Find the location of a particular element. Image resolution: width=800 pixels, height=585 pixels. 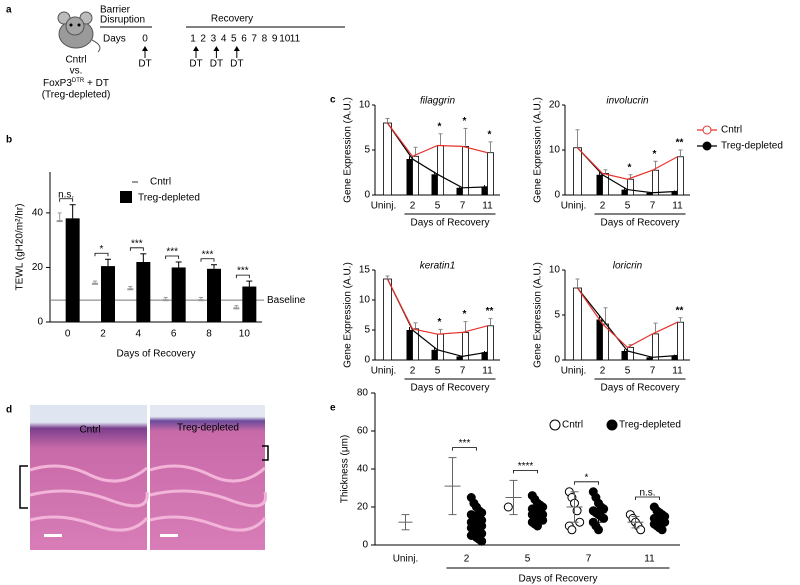

day-label: 7 is located at coordinates (254, 39).